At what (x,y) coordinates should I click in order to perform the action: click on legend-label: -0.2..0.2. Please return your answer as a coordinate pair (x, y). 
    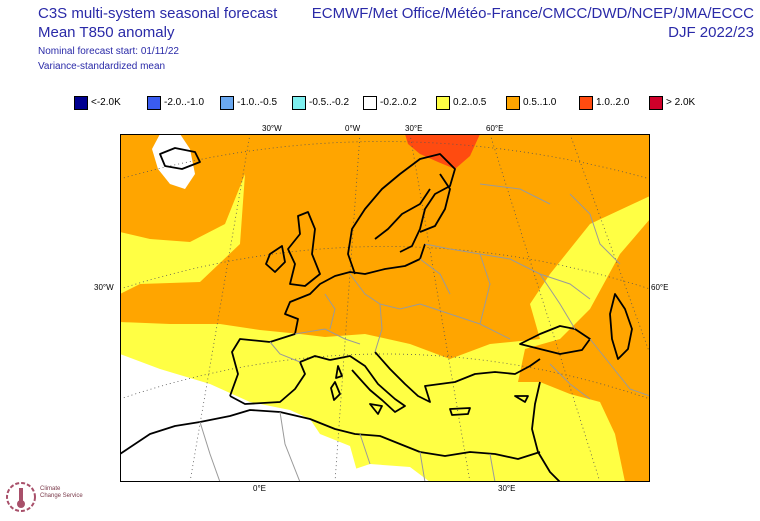
    Looking at the image, I should click on (398, 102).